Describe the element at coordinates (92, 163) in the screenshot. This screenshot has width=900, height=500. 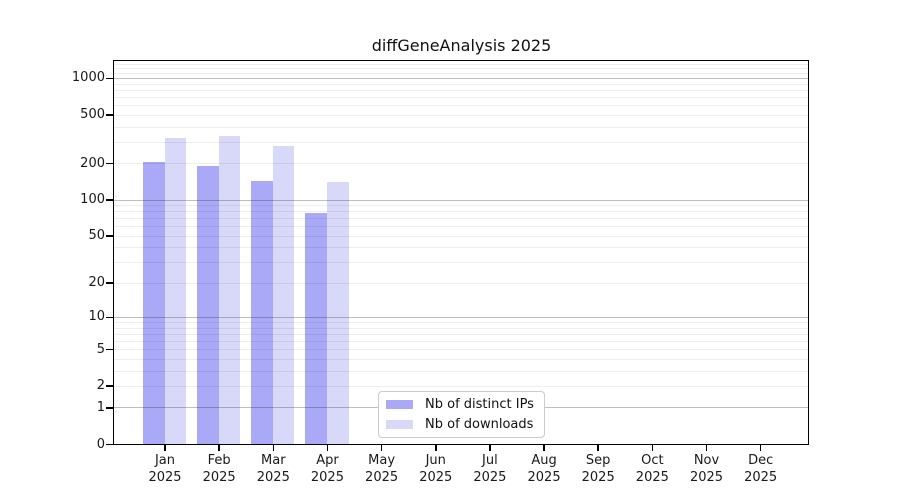
I see `y-axis-tick-label: 200` at that location.